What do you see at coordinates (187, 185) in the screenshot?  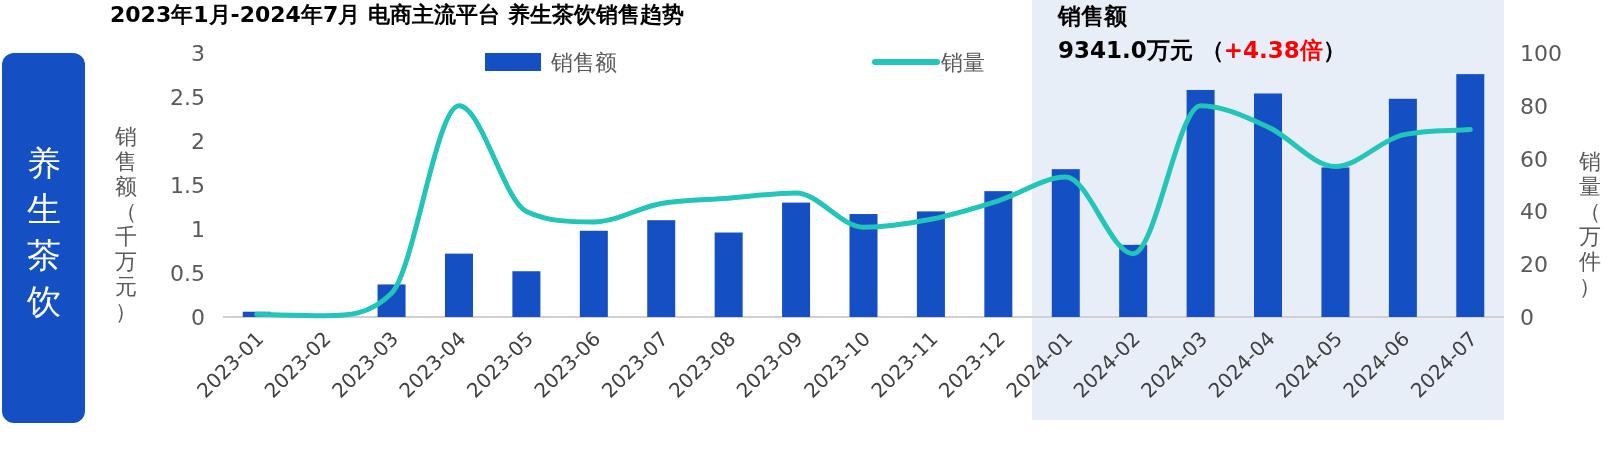 I see `y-tick-label: 1.5` at bounding box center [187, 185].